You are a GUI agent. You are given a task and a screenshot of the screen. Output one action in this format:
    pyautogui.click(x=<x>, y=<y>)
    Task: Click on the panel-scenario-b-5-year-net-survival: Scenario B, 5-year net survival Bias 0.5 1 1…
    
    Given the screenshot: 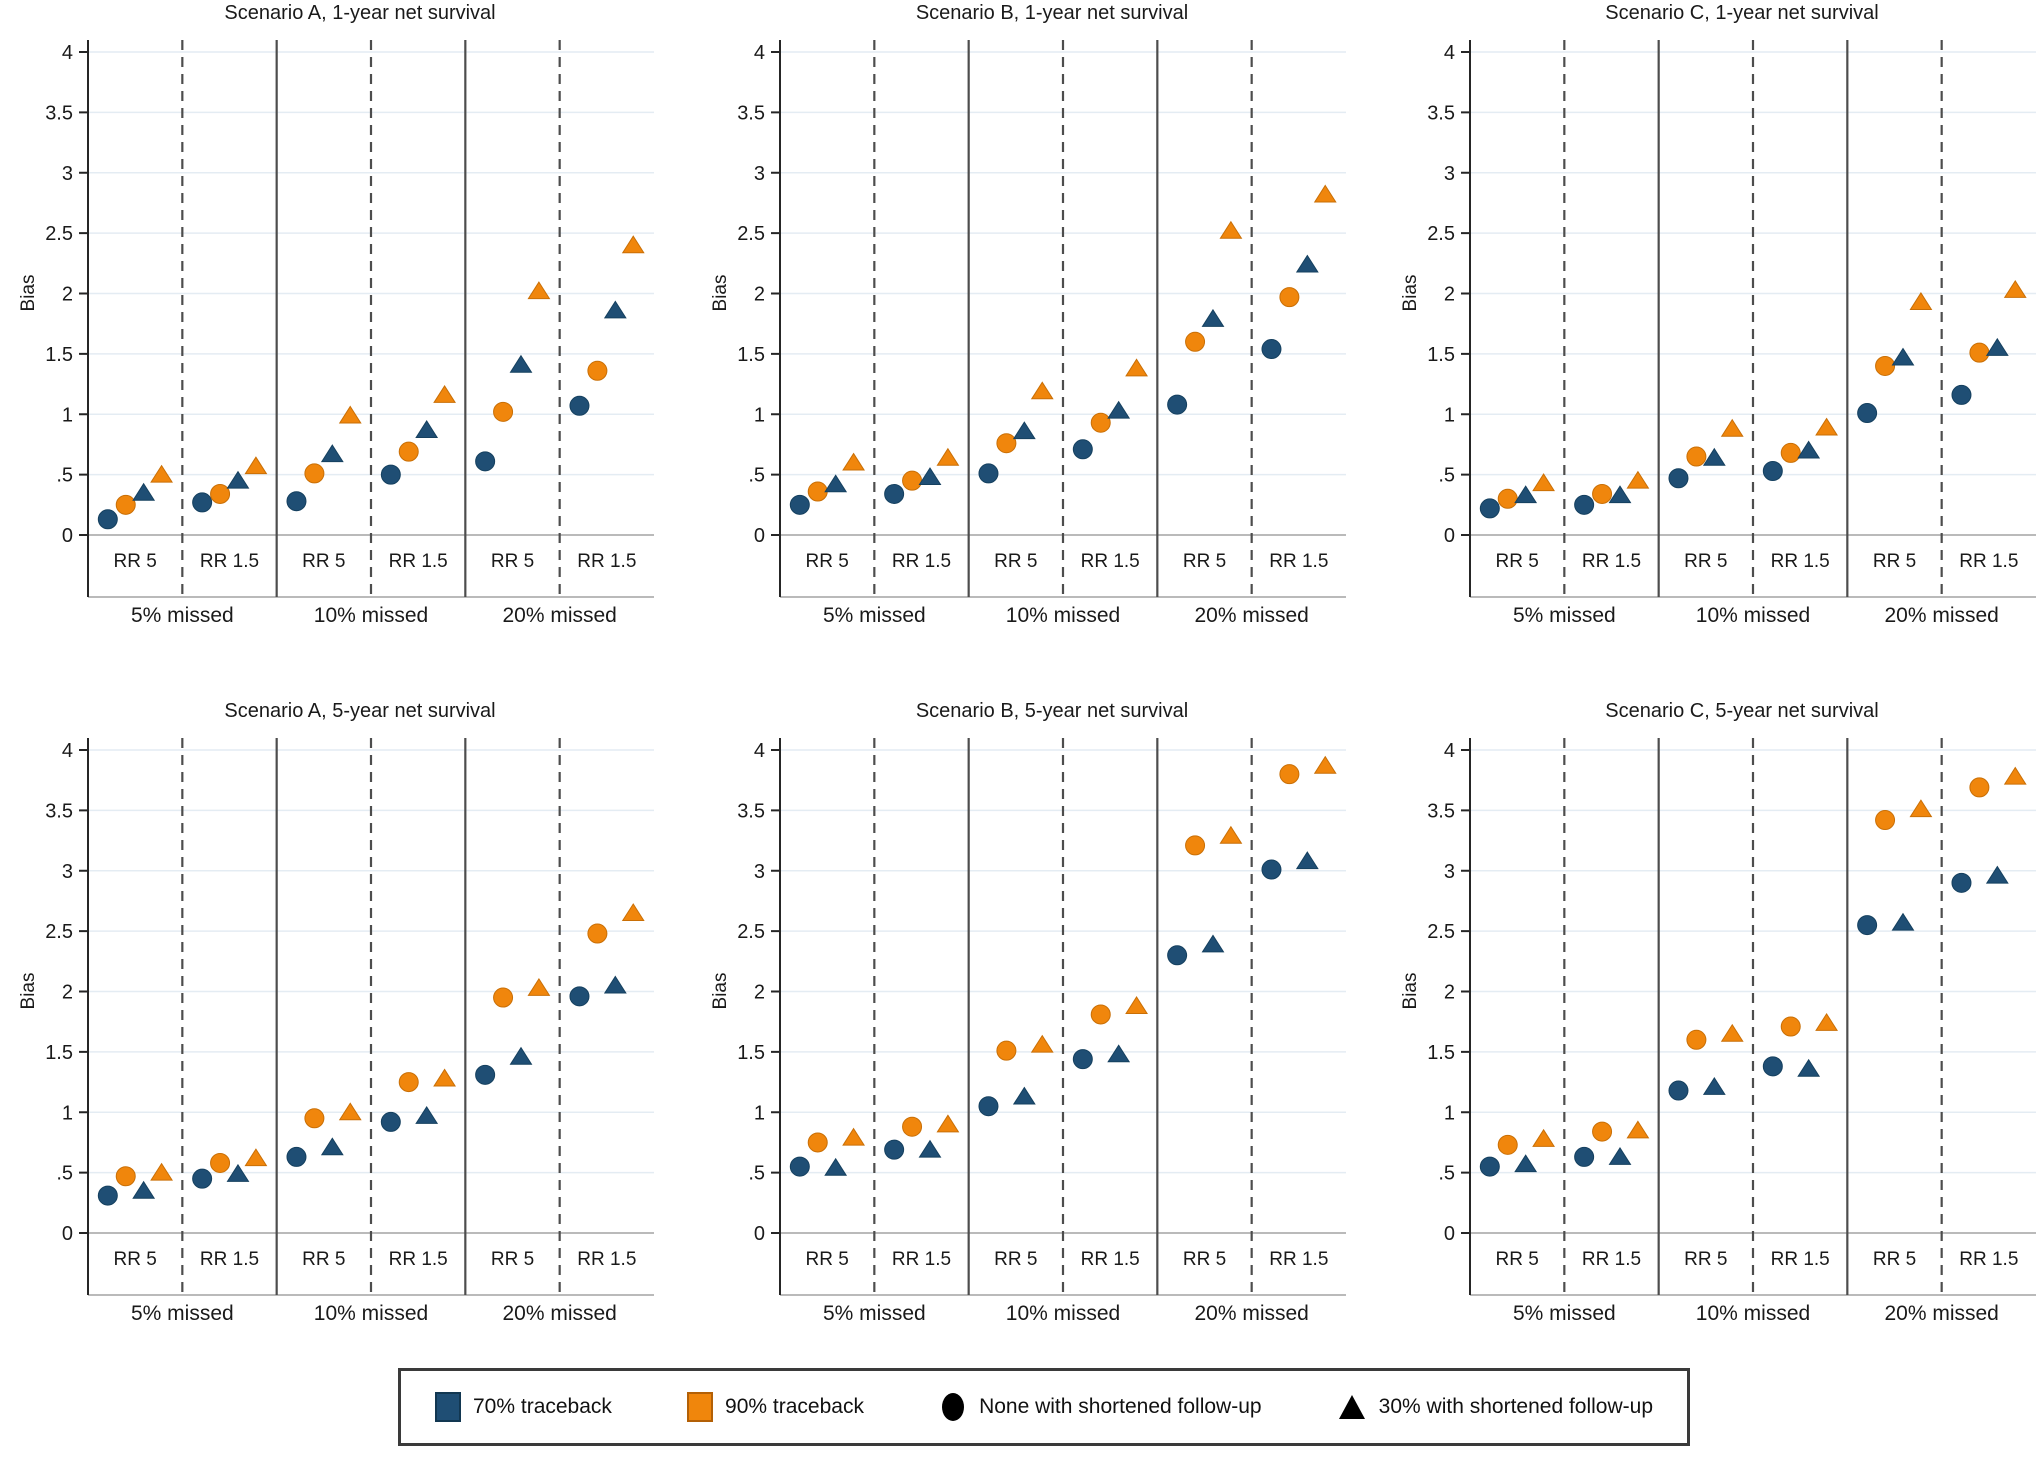 What is the action you would take?
    pyautogui.click(x=1022, y=1023)
    